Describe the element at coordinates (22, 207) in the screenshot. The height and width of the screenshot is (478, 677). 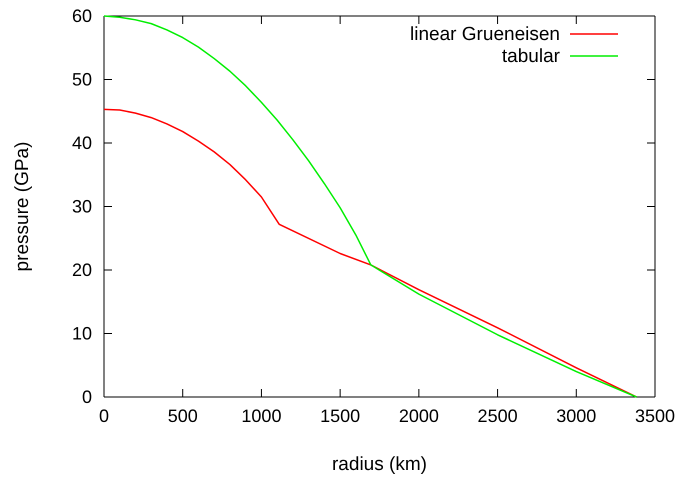
I see `y-axis-title: pressure (GPa)` at that location.